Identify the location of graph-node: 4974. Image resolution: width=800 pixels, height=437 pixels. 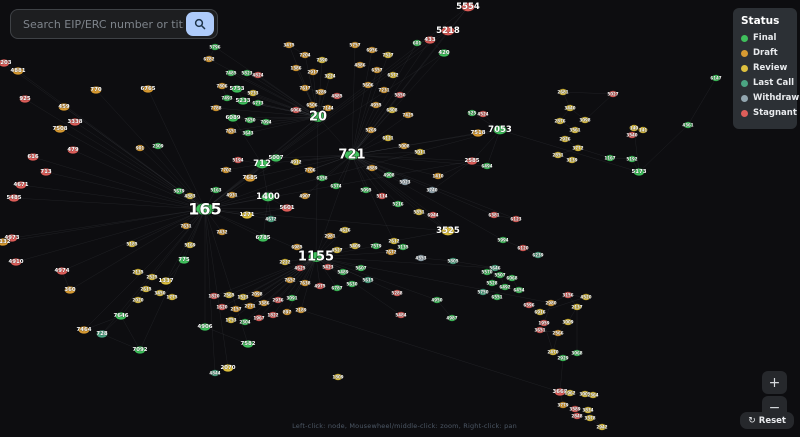
(62, 271).